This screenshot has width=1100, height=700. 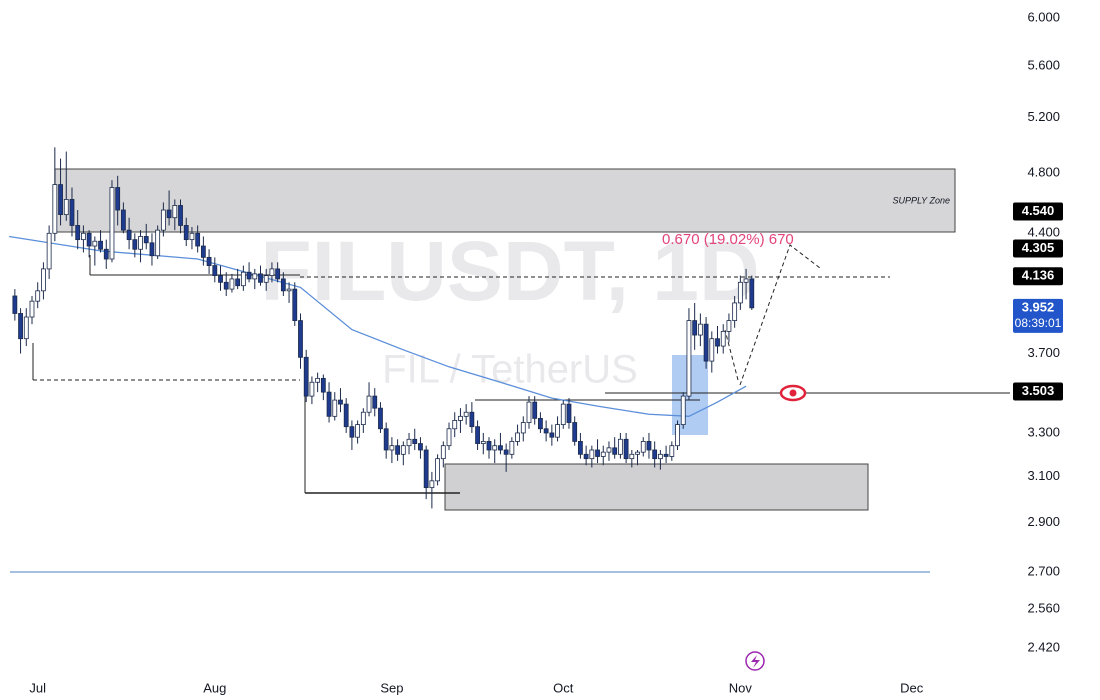 I want to click on y-tick-label: 3.700, so click(x=1043, y=352).